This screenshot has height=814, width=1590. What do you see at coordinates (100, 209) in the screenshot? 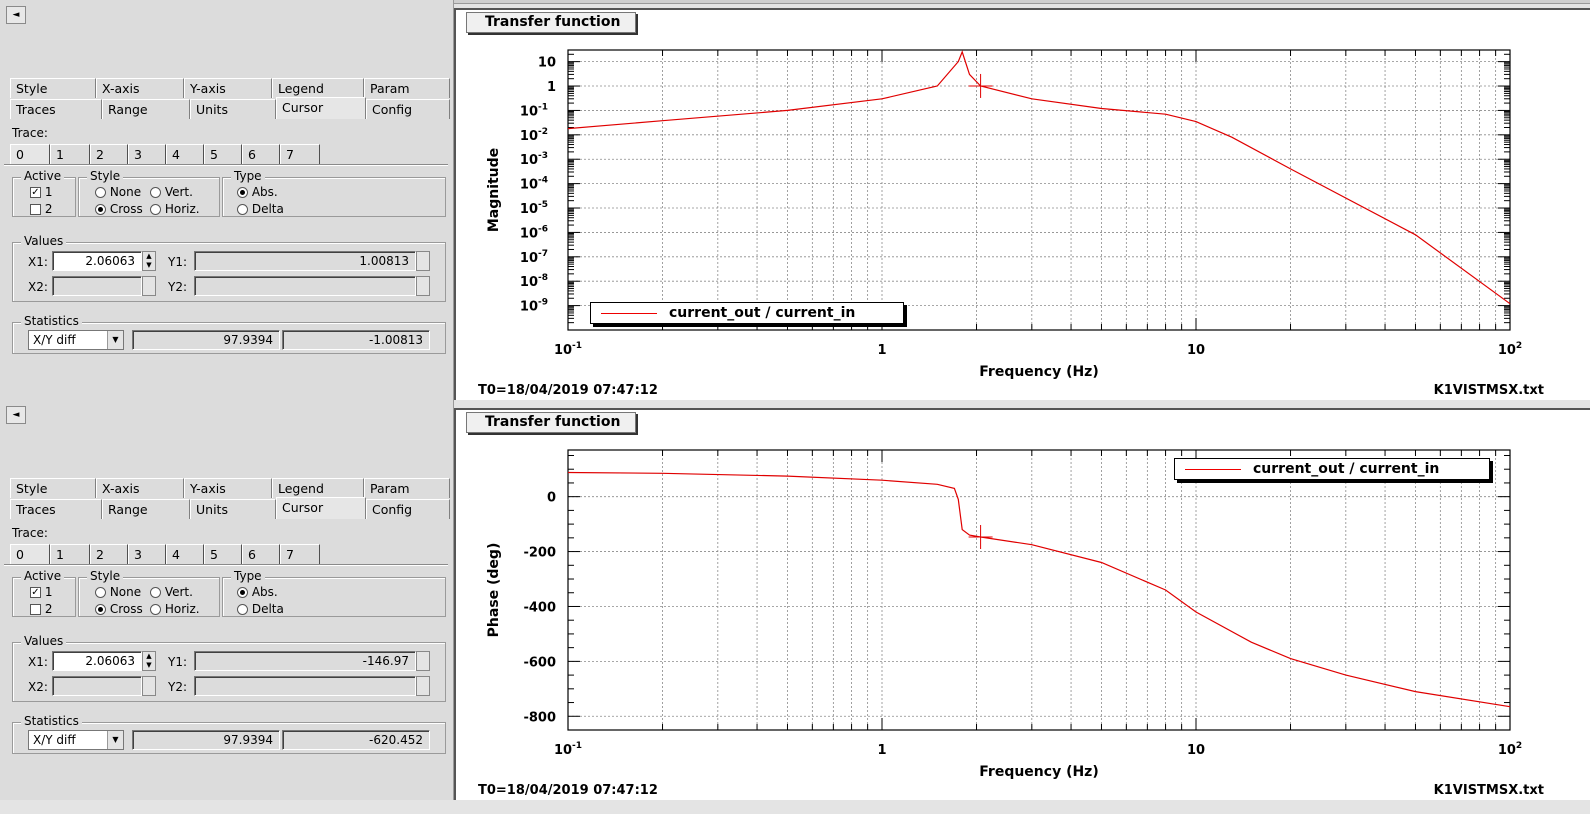
I see `radio-selected-icon` at bounding box center [100, 209].